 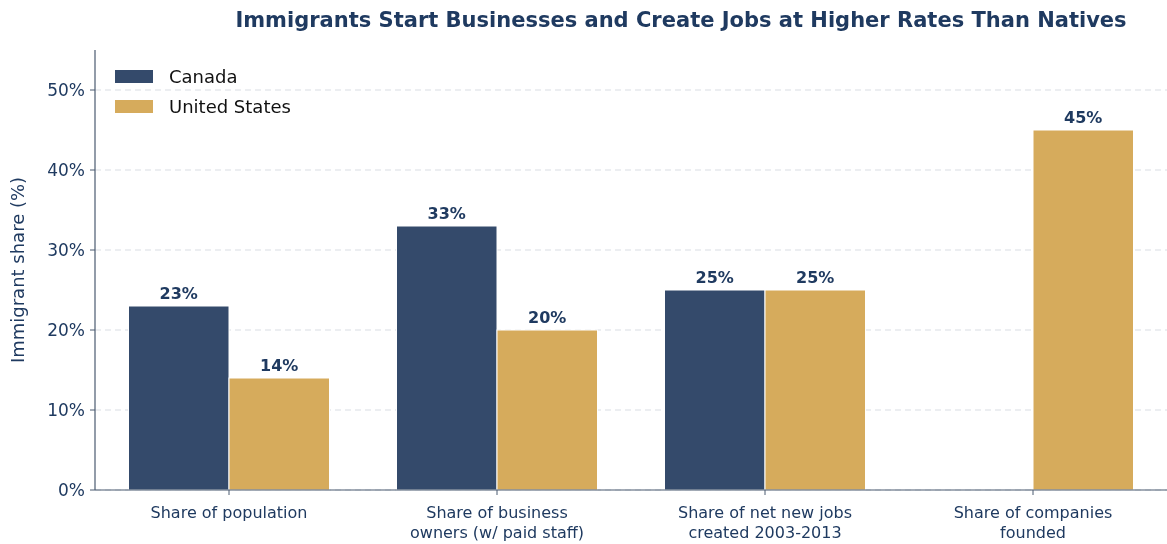 What do you see at coordinates (1033, 522) in the screenshot?
I see `x-tick-label: Share of companies founded` at bounding box center [1033, 522].